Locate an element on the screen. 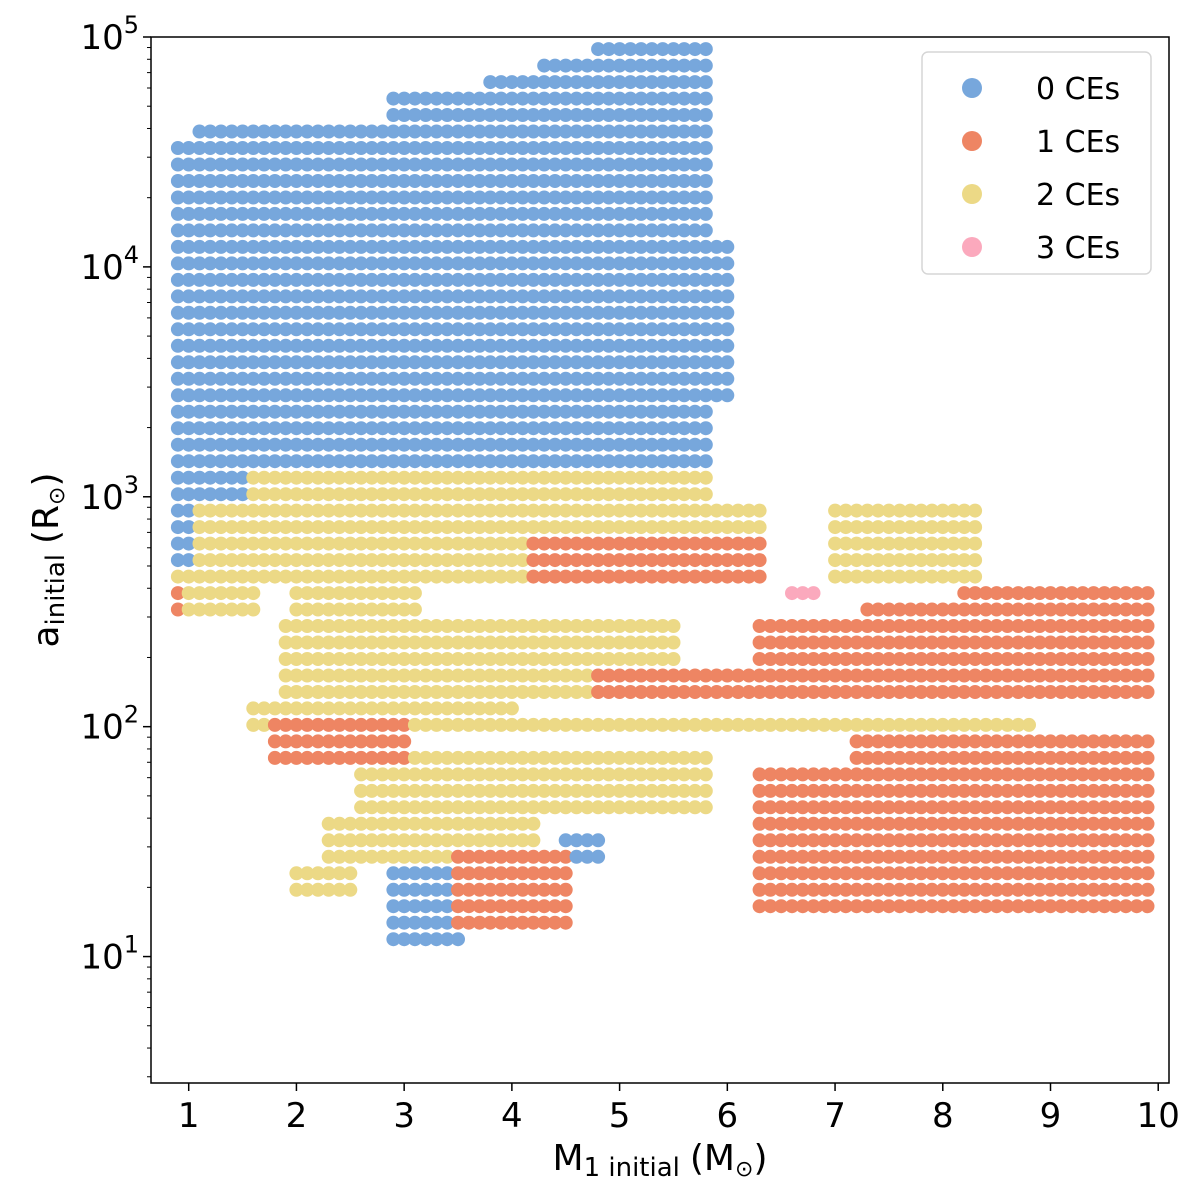 This screenshot has height=1192, width=1200. x-tick-label: 8 is located at coordinates (943, 1116).